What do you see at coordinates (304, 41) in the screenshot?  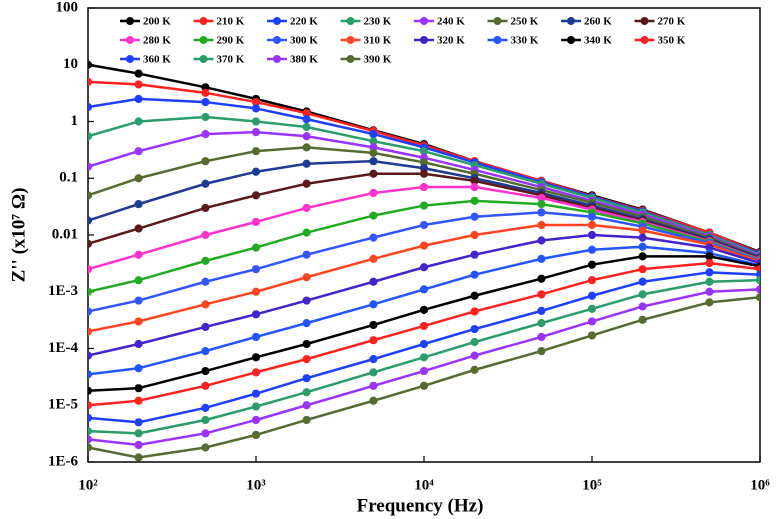 I see `legend-label: 300 K` at bounding box center [304, 41].